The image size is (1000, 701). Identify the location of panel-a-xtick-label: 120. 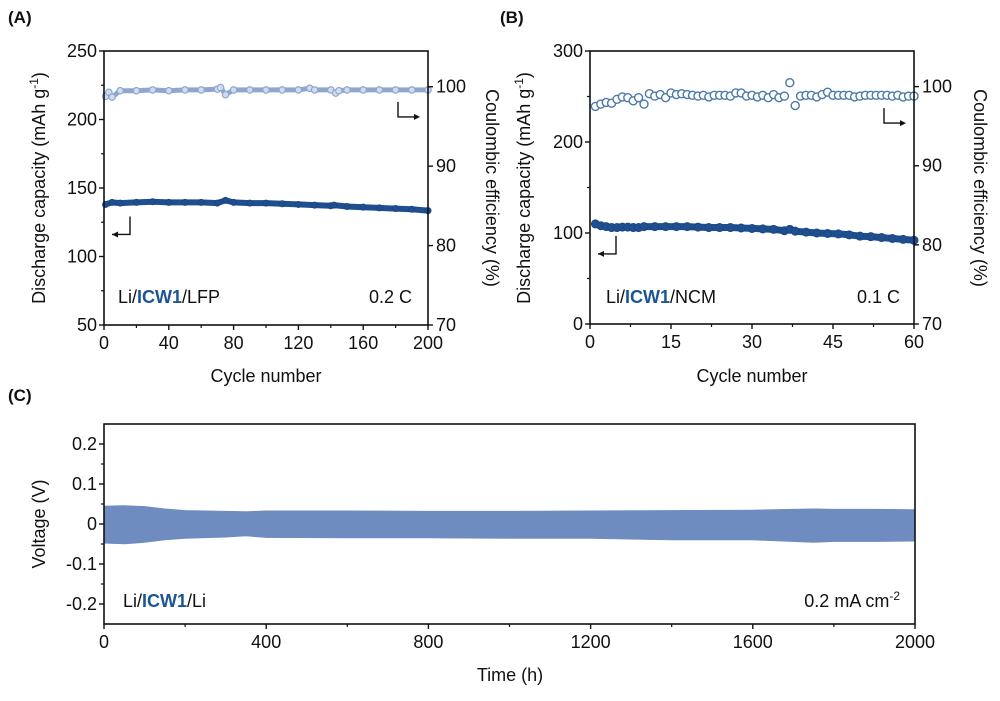
(298, 343).